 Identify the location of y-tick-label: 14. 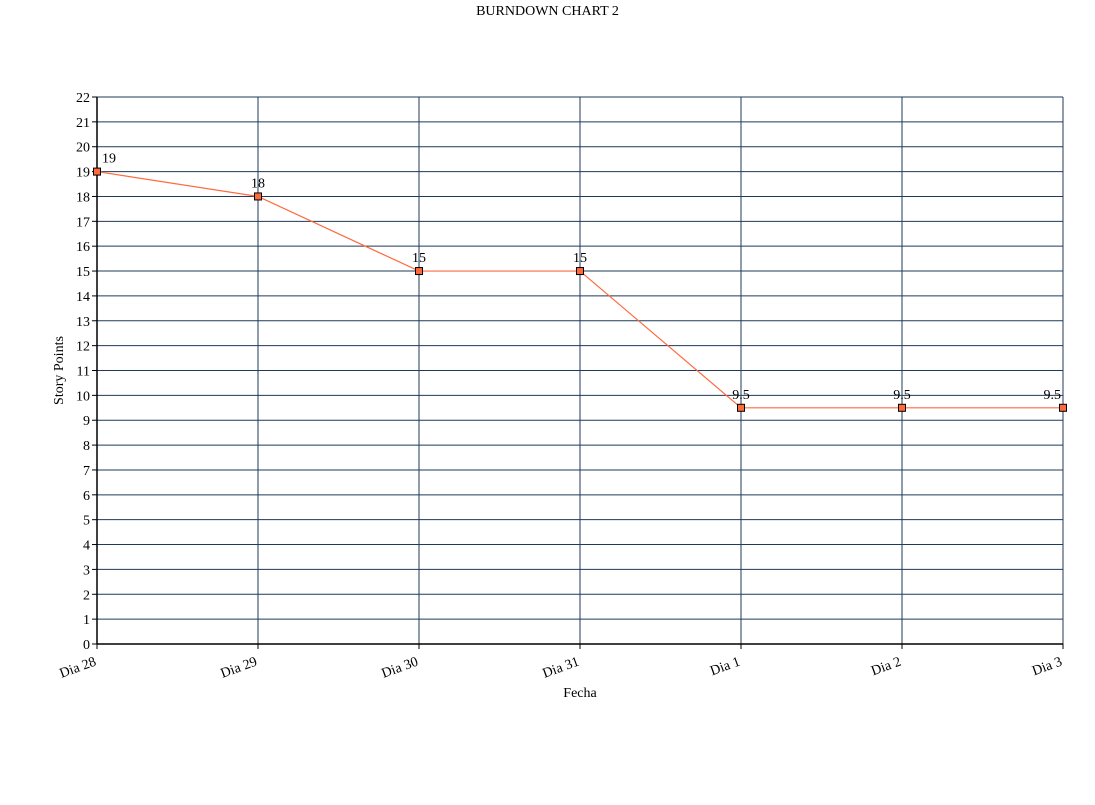
(83, 297).